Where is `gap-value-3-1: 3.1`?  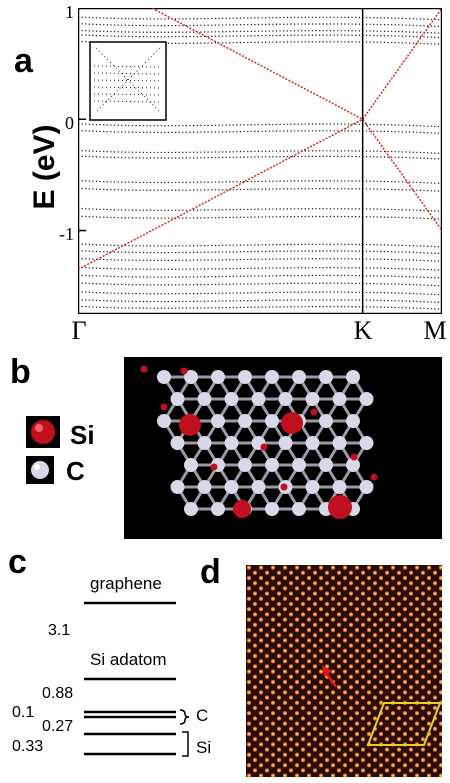 gap-value-3-1: 3.1 is located at coordinates (59, 630).